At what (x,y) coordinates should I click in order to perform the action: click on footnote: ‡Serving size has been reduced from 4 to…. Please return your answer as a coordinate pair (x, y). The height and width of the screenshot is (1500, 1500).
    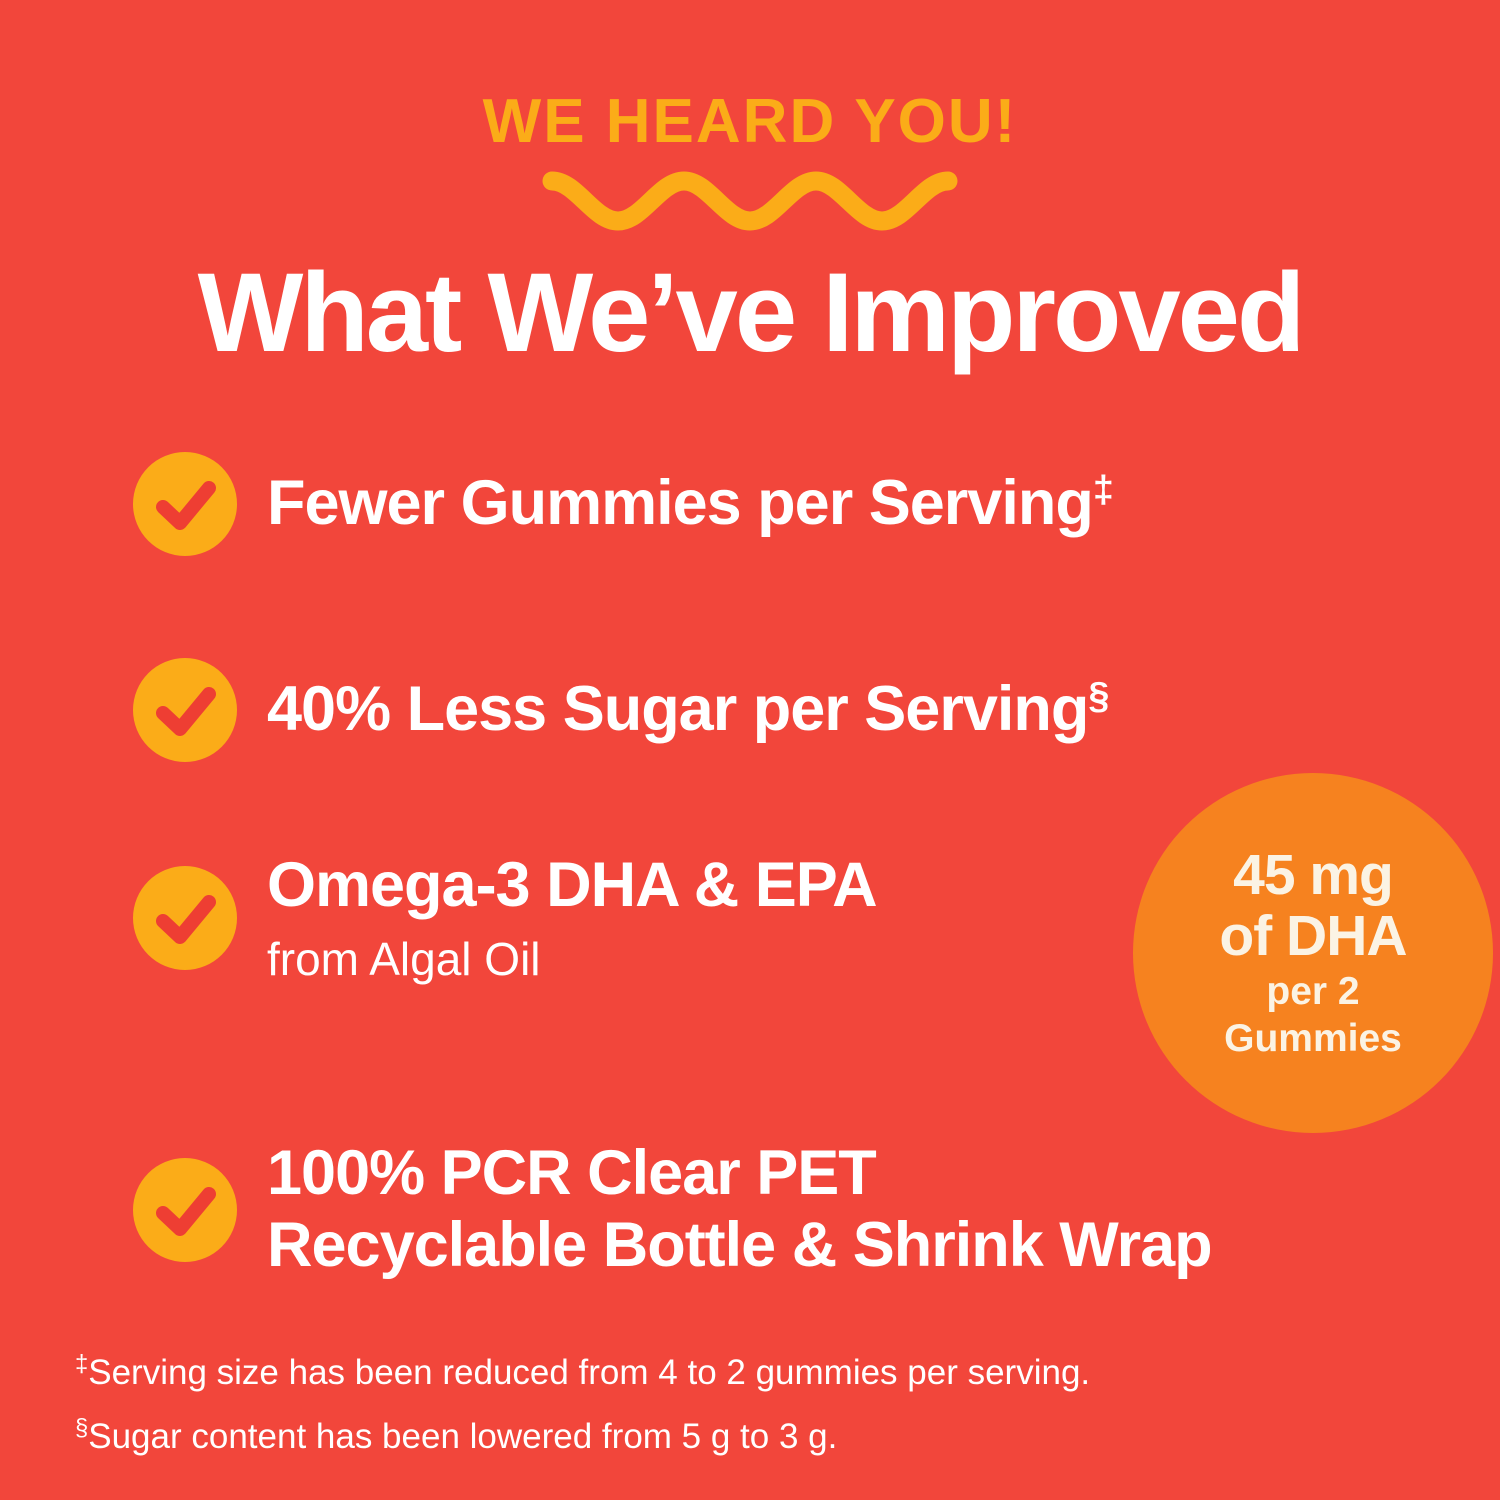
    Looking at the image, I should click on (582, 1373).